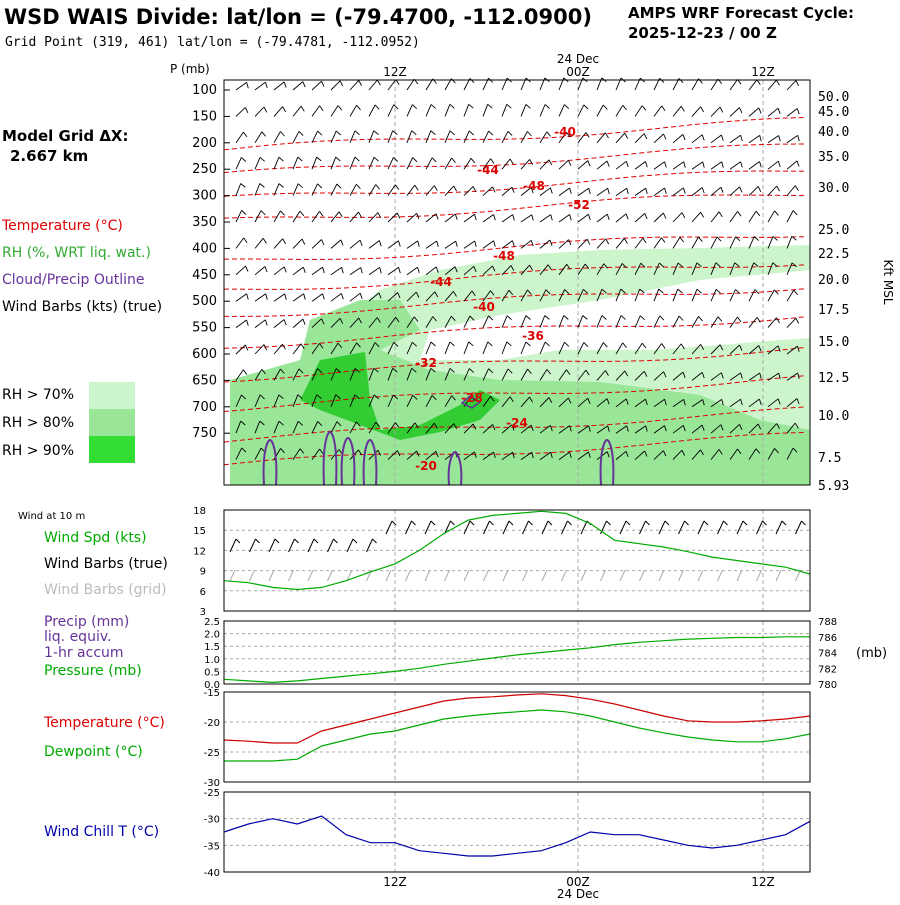  Describe the element at coordinates (38, 395) in the screenshot. I see `legend-rh70-label: RH > 70%` at that location.